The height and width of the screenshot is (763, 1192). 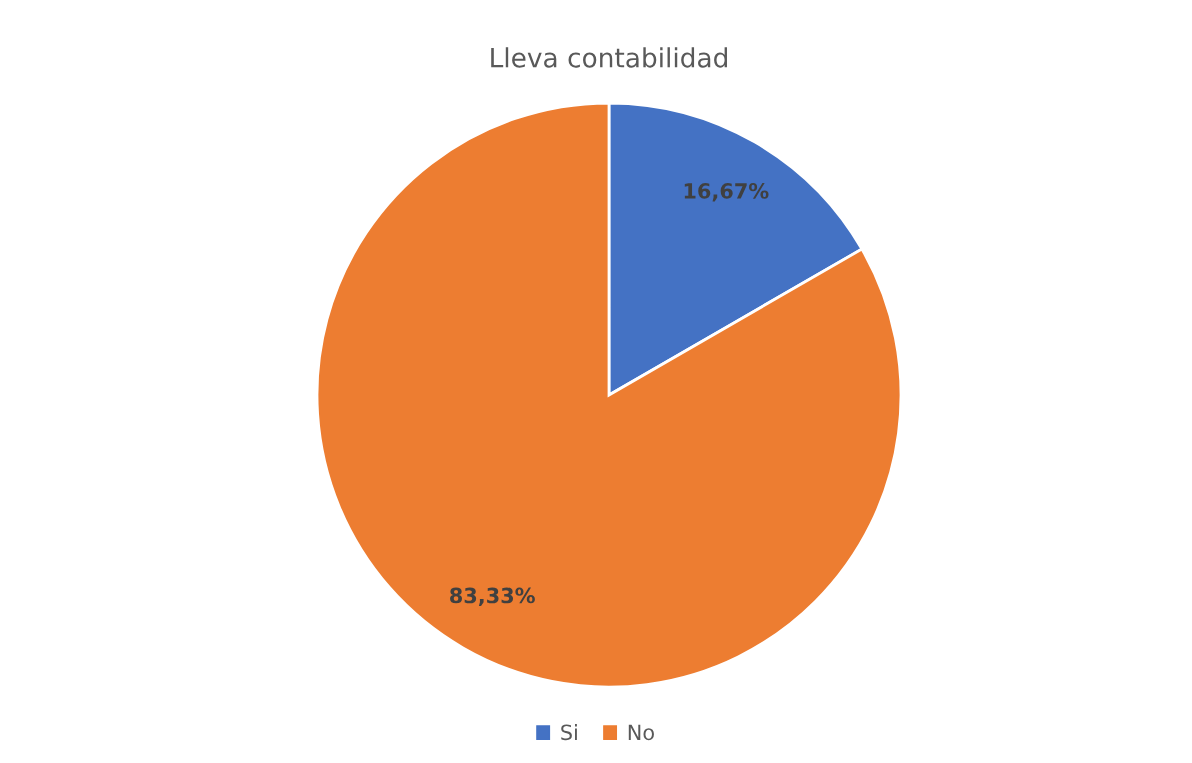 What do you see at coordinates (492, 596) in the screenshot?
I see `data-label: 83,33%` at bounding box center [492, 596].